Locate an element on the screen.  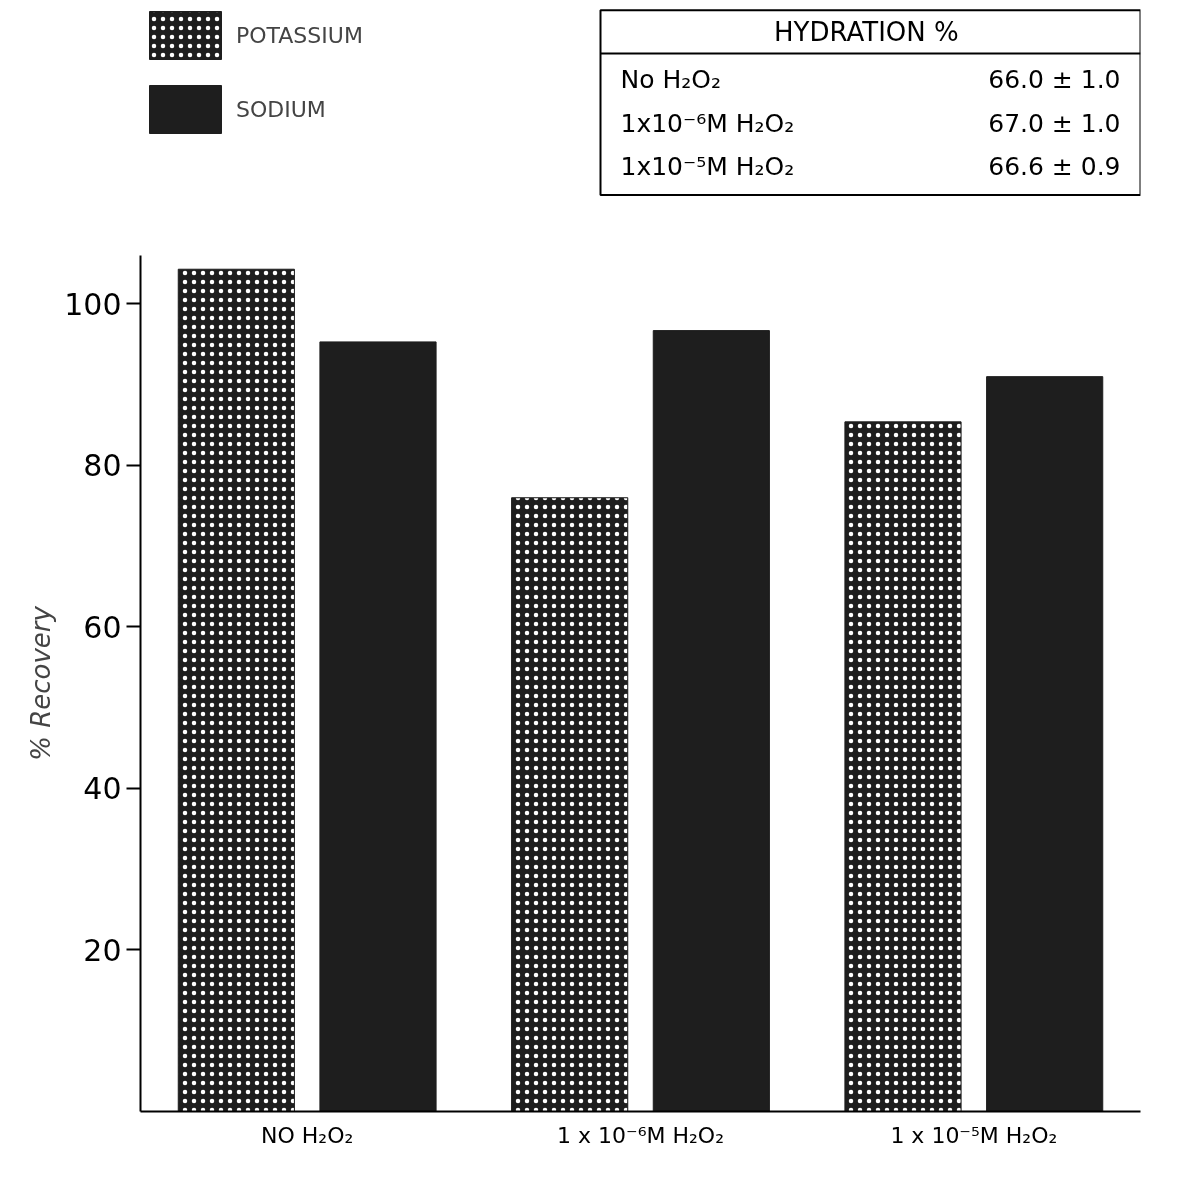
x-tick-label: 1 x 10⁻⁶M H₂O₂ is located at coordinates (640, 1135).